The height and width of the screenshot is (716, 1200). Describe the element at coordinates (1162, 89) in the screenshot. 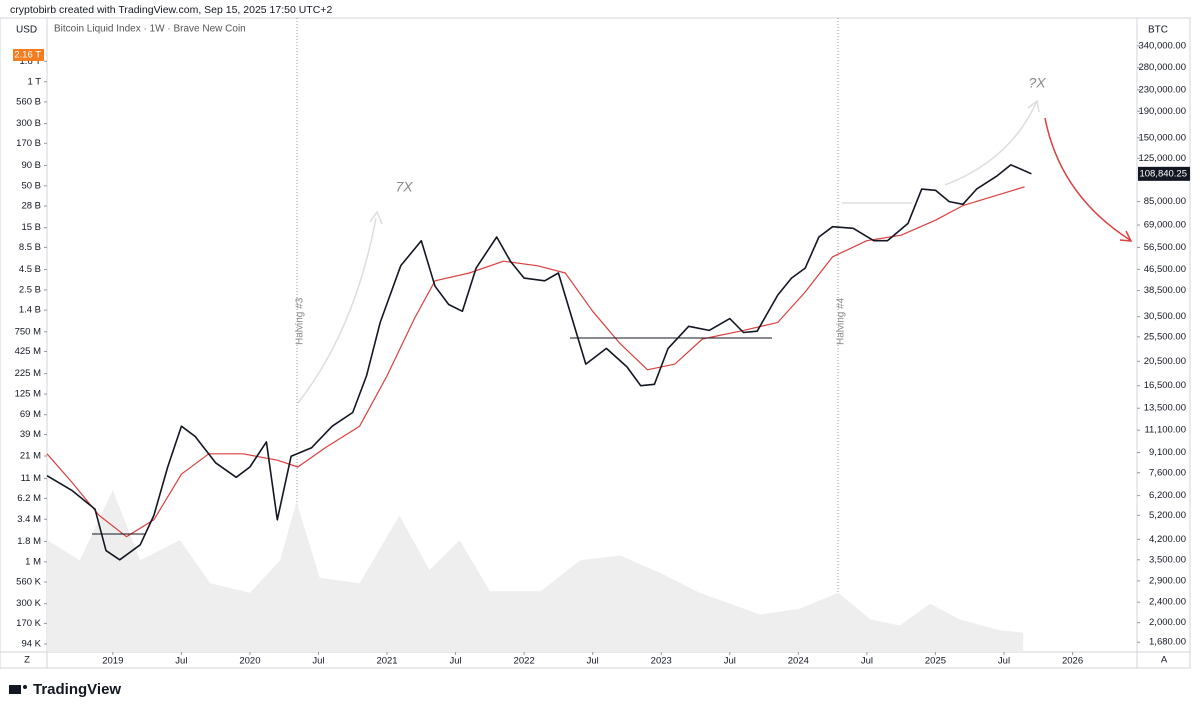

I see `y-tick-label: 230,000.00` at that location.